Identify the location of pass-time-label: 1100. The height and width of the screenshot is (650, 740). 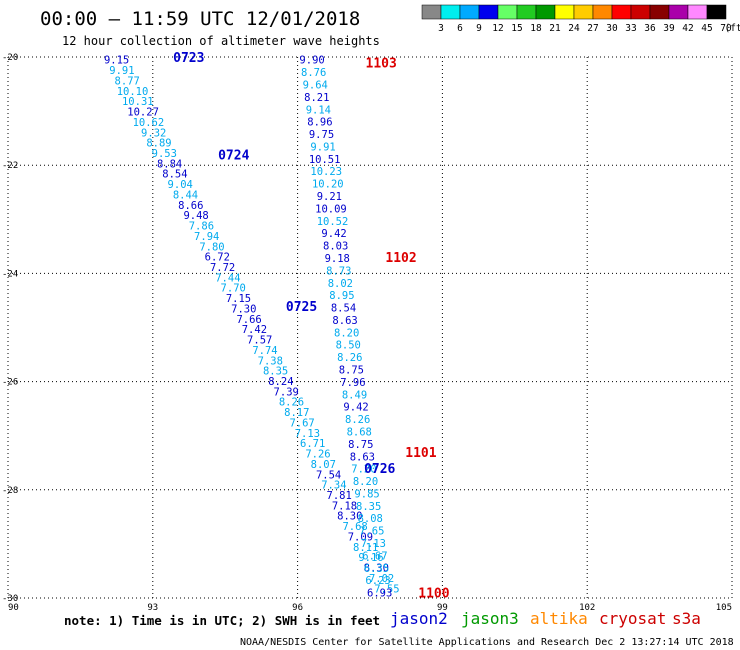
(433, 594).